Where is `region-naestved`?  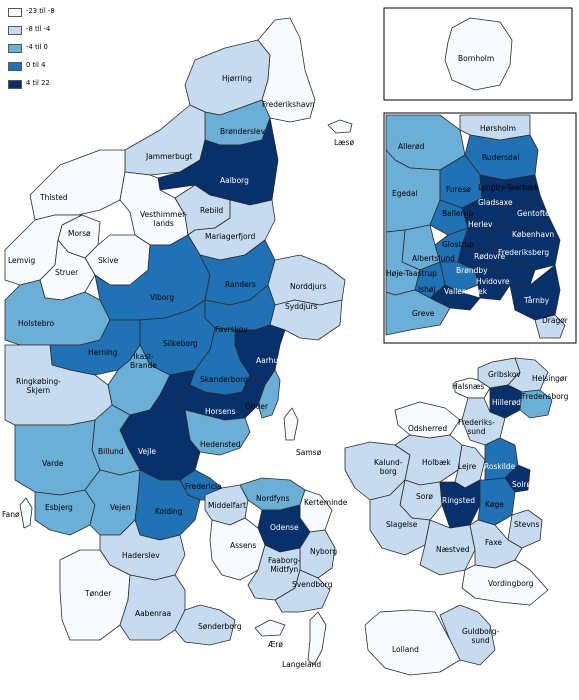
region-naestved is located at coordinates (447, 547).